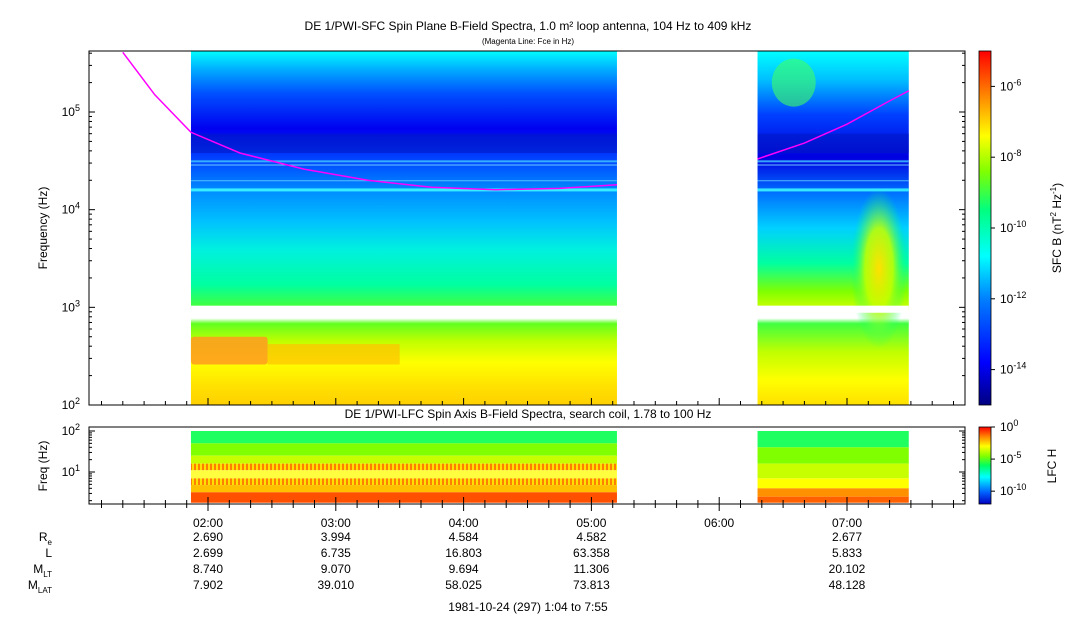 The height and width of the screenshot is (625, 1083). I want to click on ephemeris-row-label-sub: LT, so click(47, 574).